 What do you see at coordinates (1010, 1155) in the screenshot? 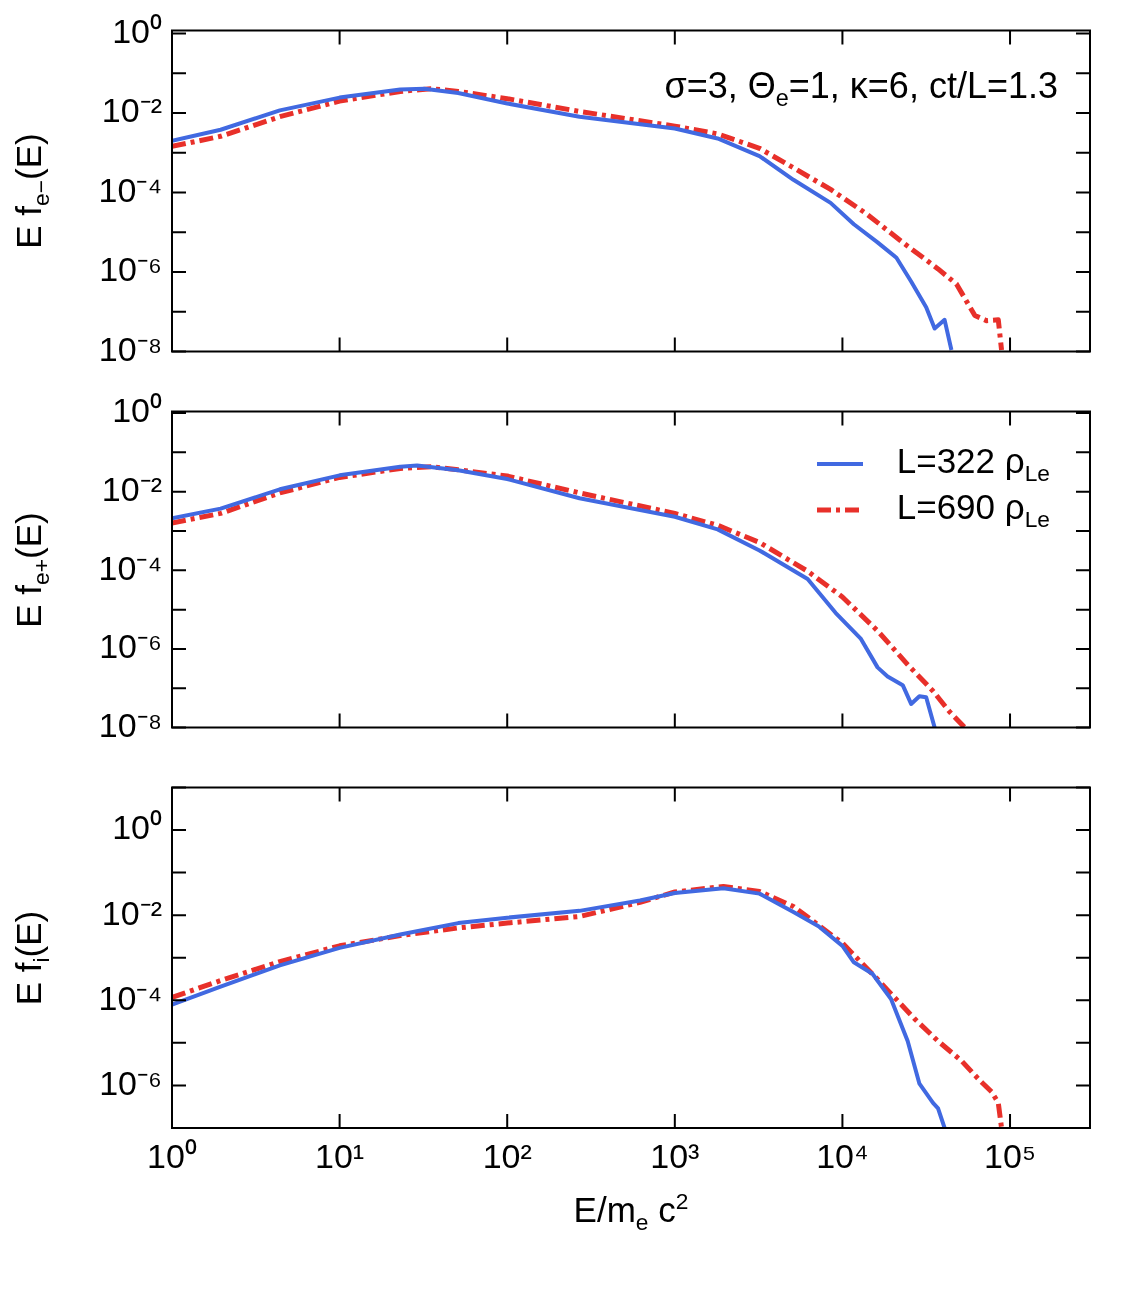
I see `x-tick-label: 10⁵` at bounding box center [1010, 1155].